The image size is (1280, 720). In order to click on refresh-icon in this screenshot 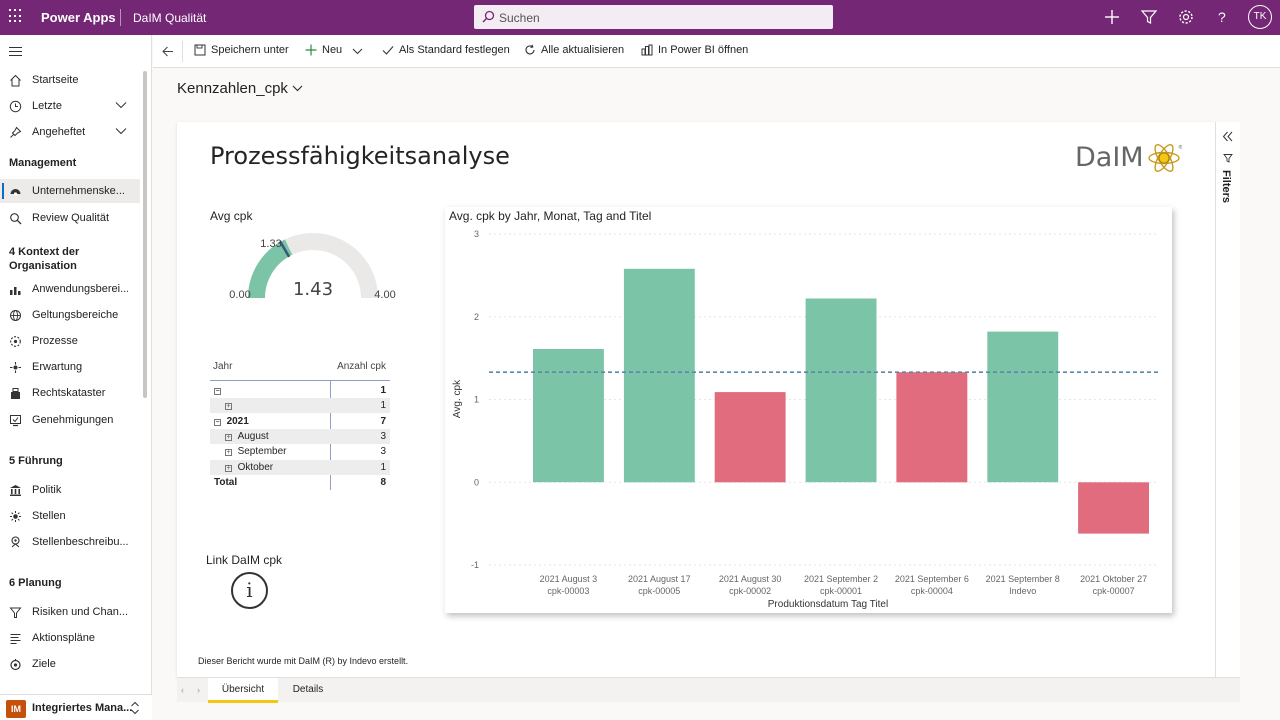, I will do `click(530, 49)`.